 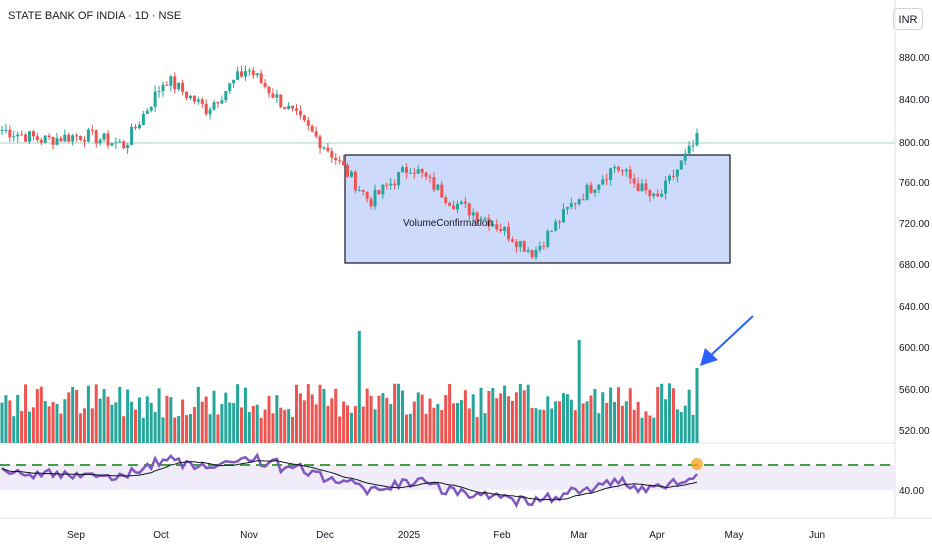 What do you see at coordinates (817, 535) in the screenshot?
I see `time-label: Jun` at bounding box center [817, 535].